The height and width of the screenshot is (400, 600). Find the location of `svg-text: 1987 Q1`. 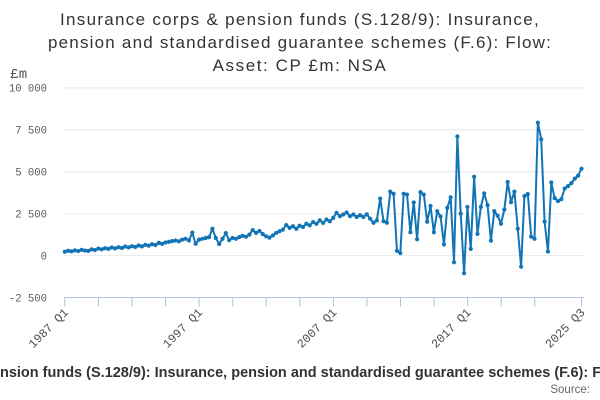

svg-text: 1987 Q1 is located at coordinates (49, 329).